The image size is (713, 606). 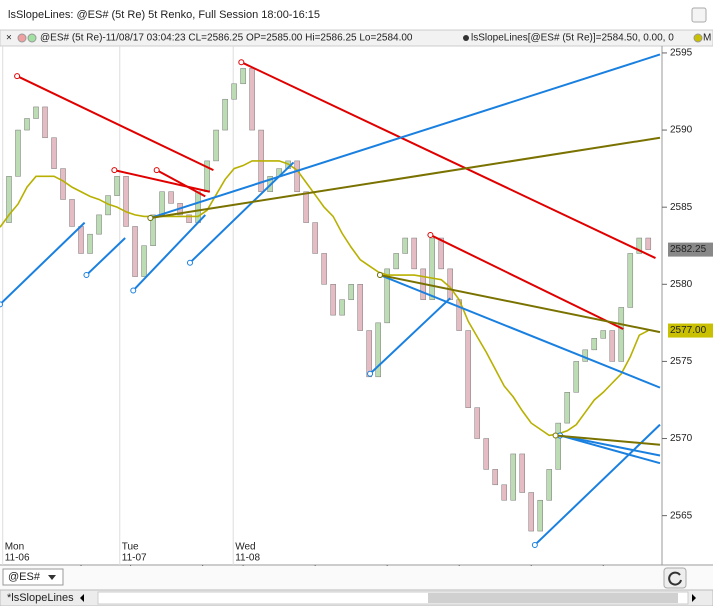 I want to click on title-bar, so click(x=356, y=15).